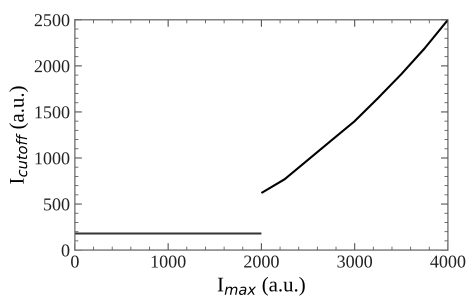 The width and height of the screenshot is (474, 305). Describe the element at coordinates (52, 66) in the screenshot. I see `y-tick-label: 2000` at that location.